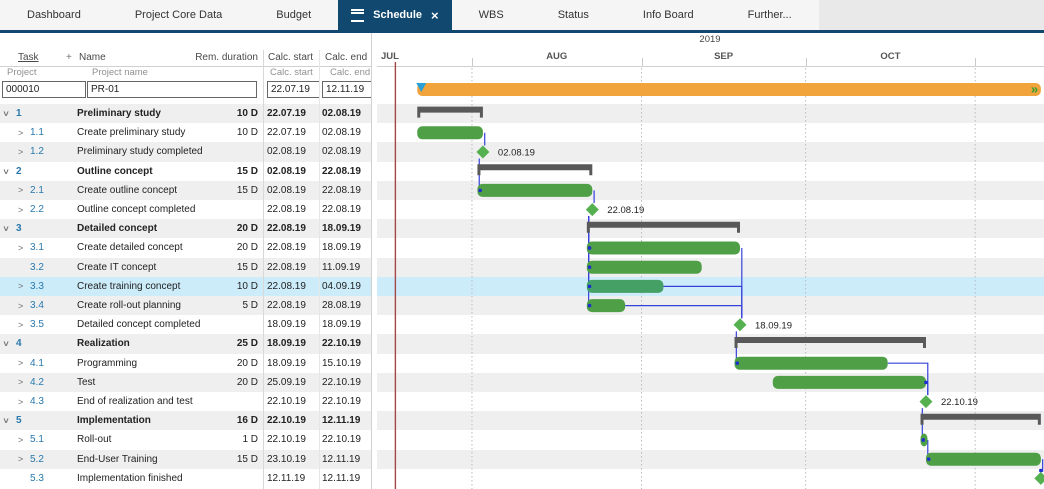 The height and width of the screenshot is (489, 1044). What do you see at coordinates (435, 15) in the screenshot?
I see `close-icon: ×` at bounding box center [435, 15].